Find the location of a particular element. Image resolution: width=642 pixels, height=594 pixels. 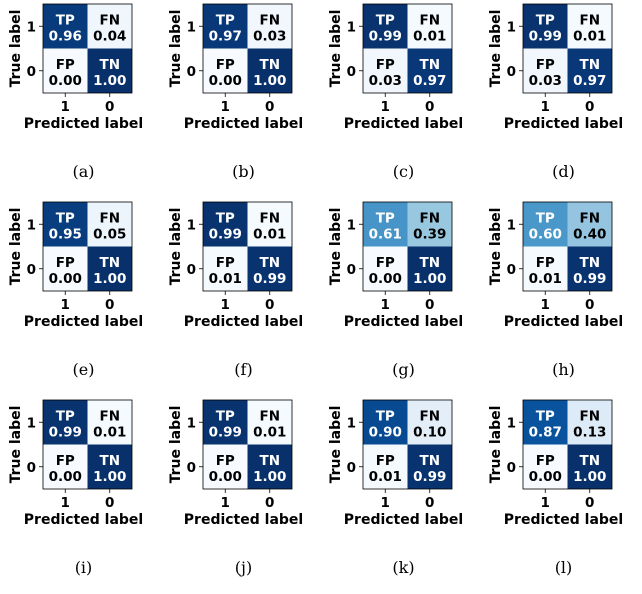

panel-caption: (l) is located at coordinates (564, 567).